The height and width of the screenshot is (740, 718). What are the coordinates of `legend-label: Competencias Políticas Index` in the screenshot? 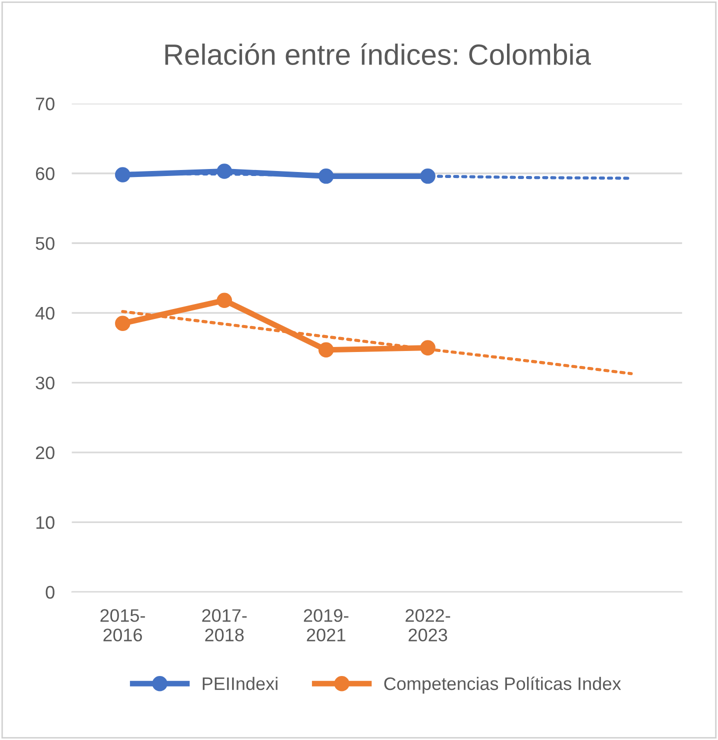 It's located at (502, 685).